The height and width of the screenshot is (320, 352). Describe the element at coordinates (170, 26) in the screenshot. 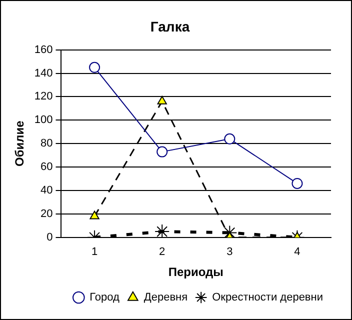

I see `chart-title: Галка` at that location.